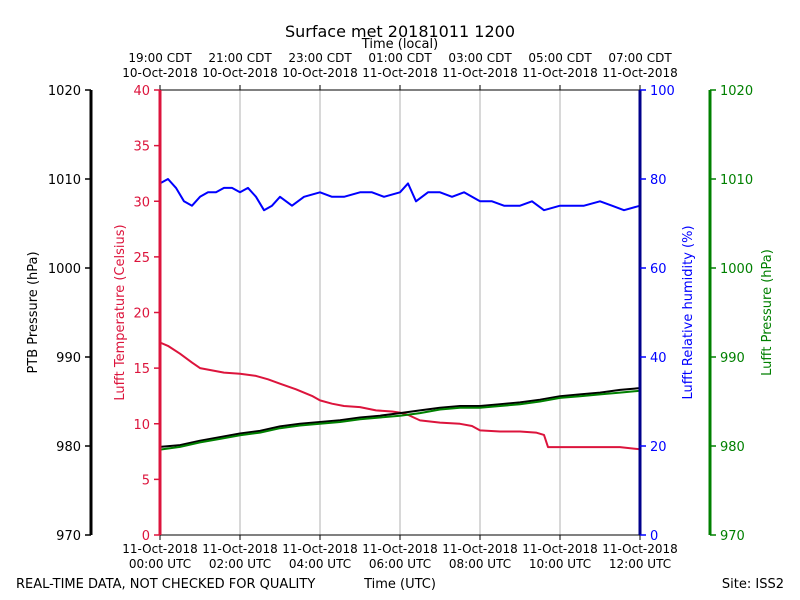 Image resolution: width=800 pixels, height=600 pixels. What do you see at coordinates (320, 58) in the screenshot?
I see `x-tick-local-time: 23:00 CDT` at bounding box center [320, 58].